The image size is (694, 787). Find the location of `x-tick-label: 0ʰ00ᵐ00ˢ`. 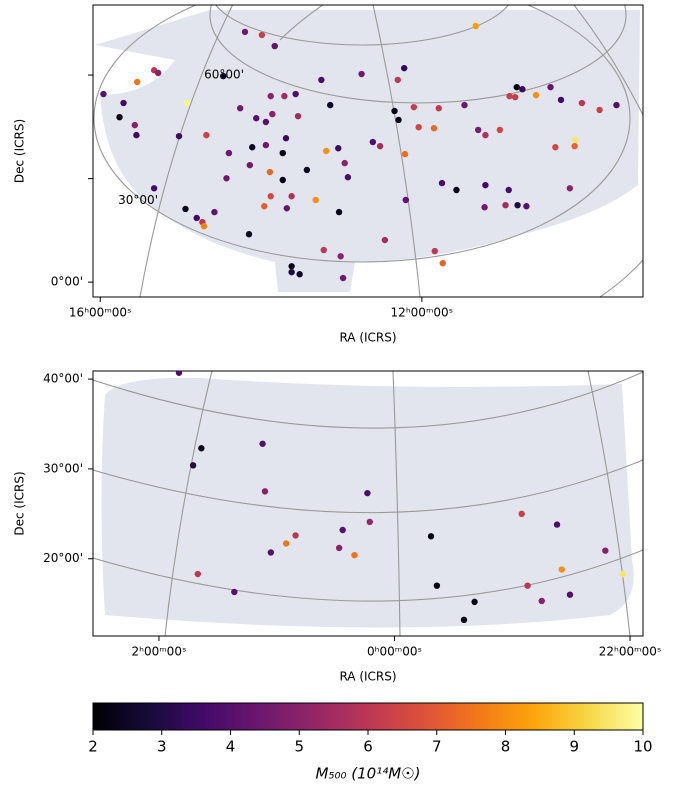

x-tick-label: 0ʰ00ᵐ00ˢ is located at coordinates (394, 652).